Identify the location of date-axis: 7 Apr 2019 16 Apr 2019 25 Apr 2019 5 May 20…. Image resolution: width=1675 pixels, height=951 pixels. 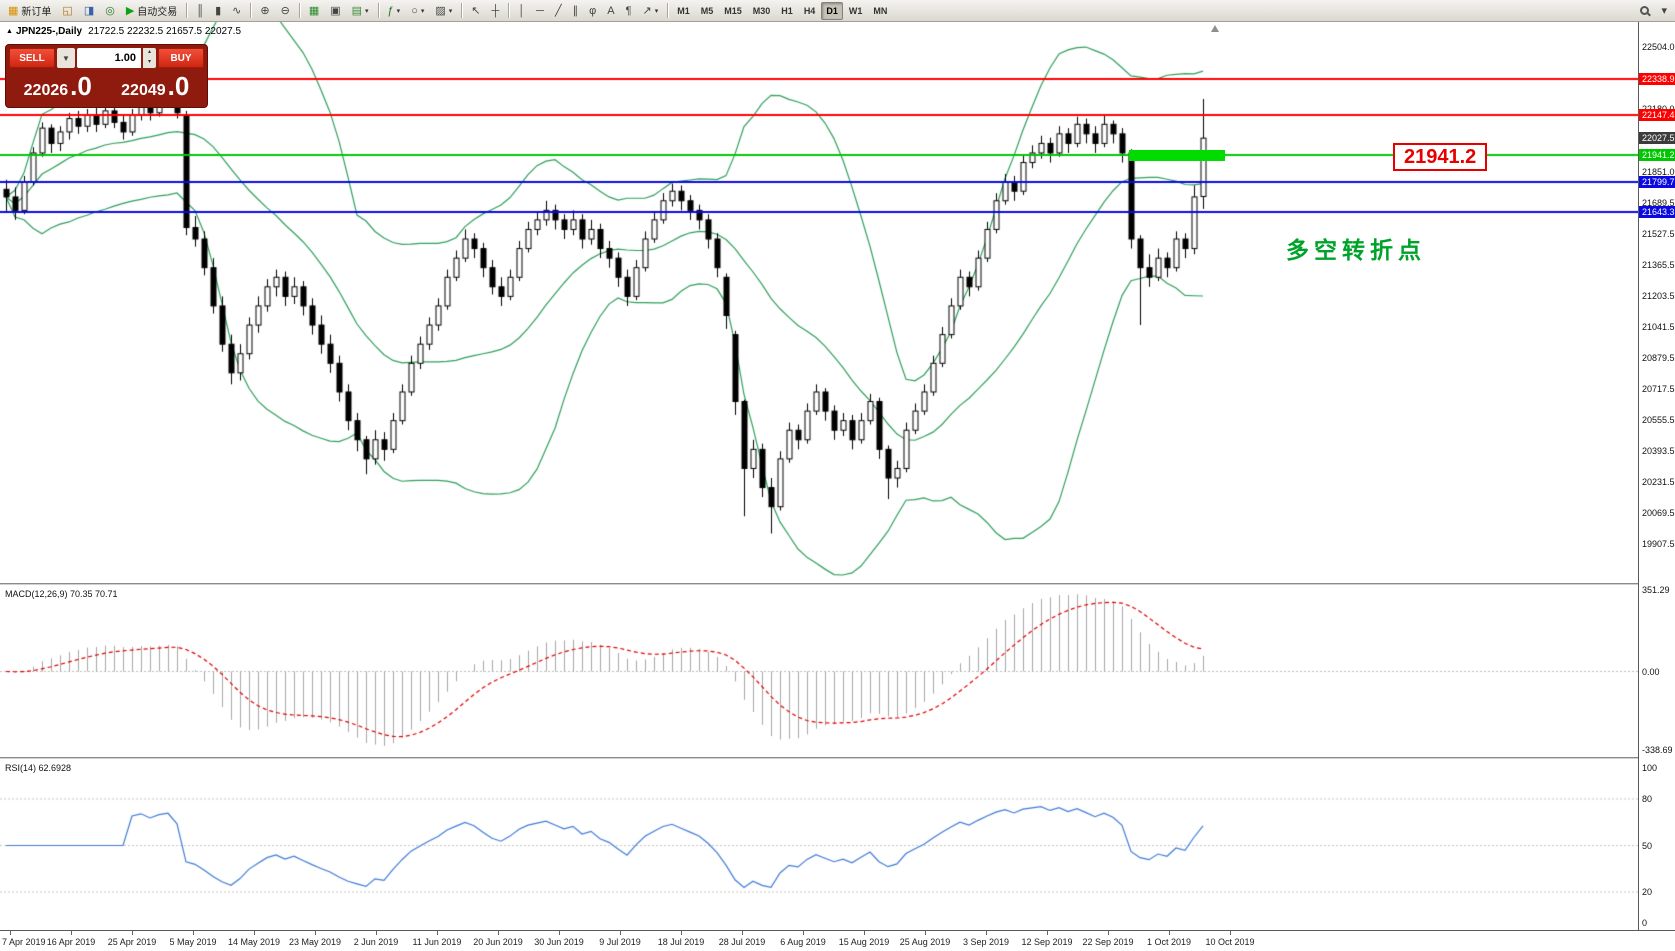
(837, 940).